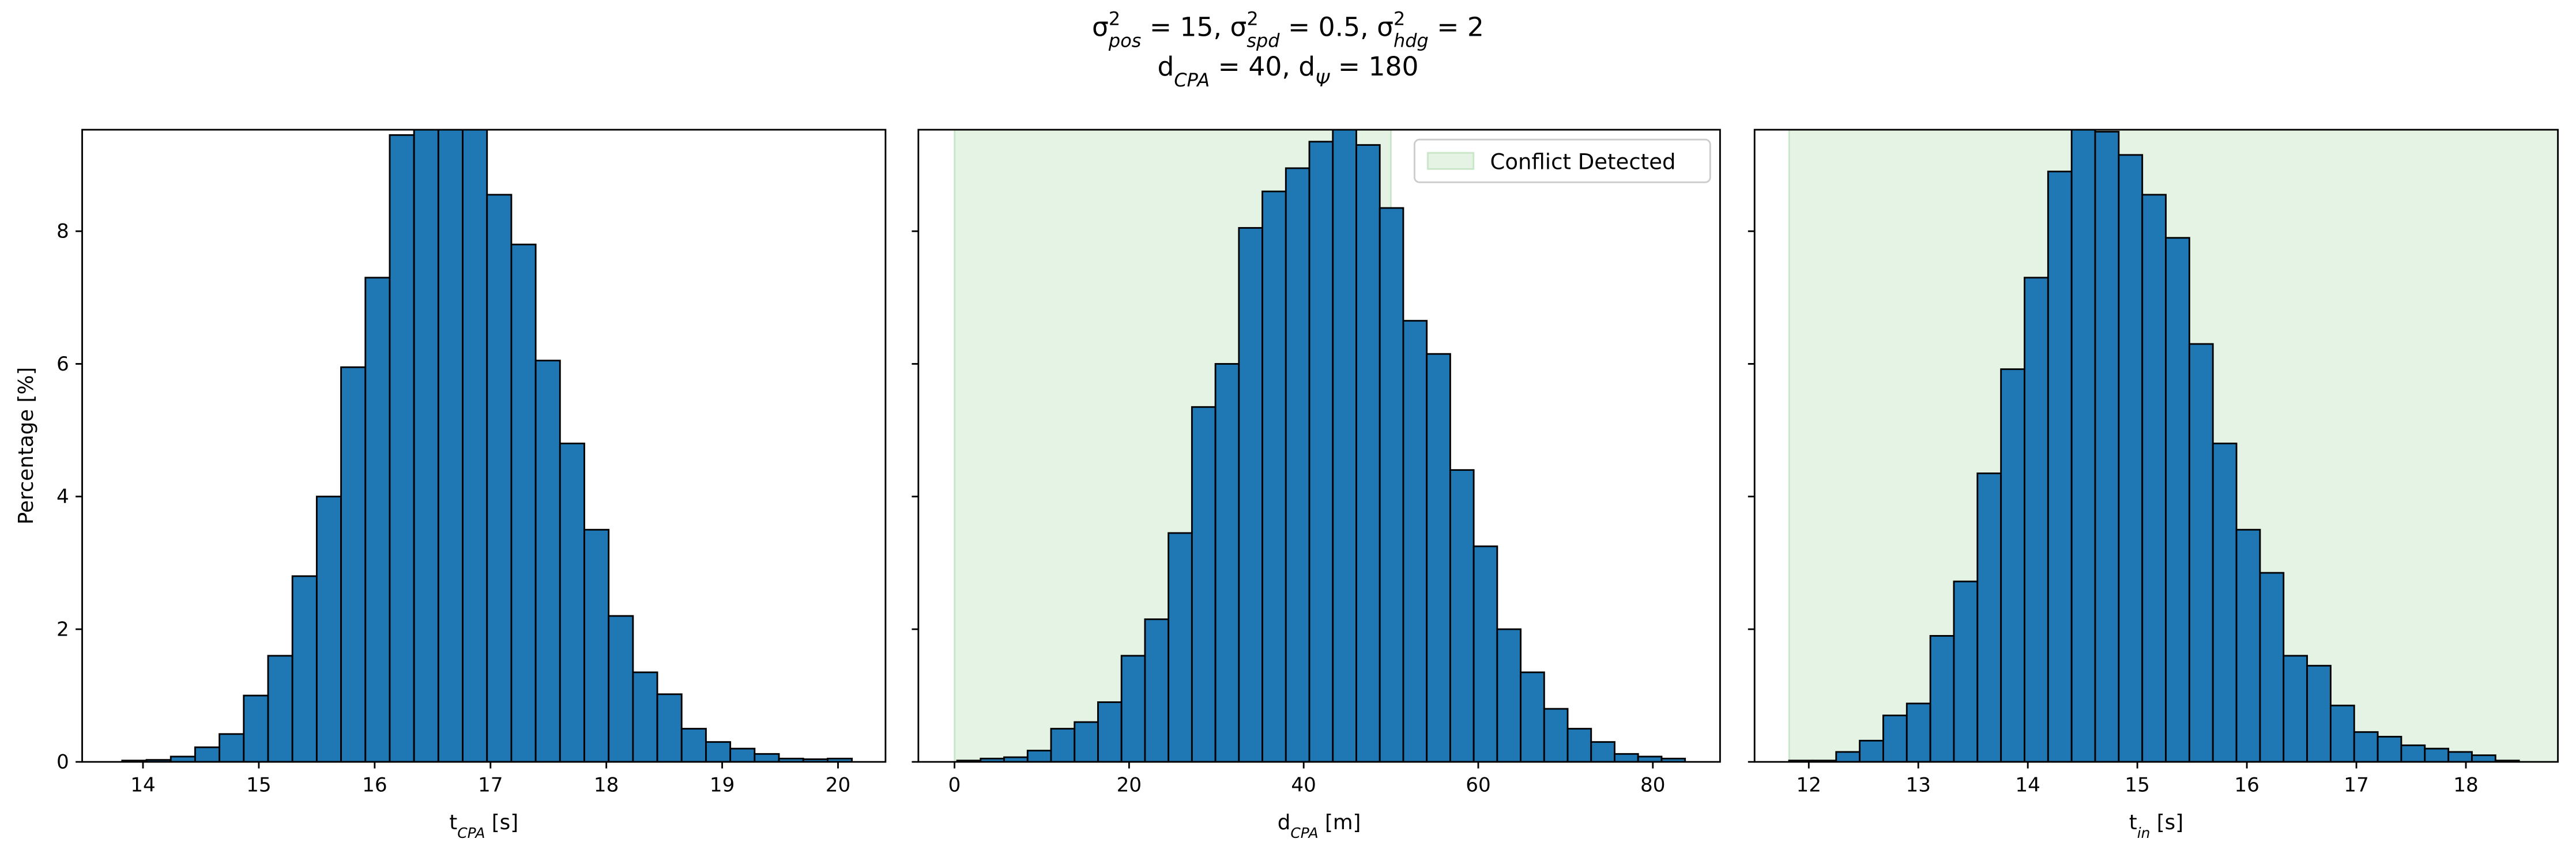 Image resolution: width=2576 pixels, height=854 pixels. Describe the element at coordinates (63, 364) in the screenshot. I see `y-tick-label: 6` at that location.